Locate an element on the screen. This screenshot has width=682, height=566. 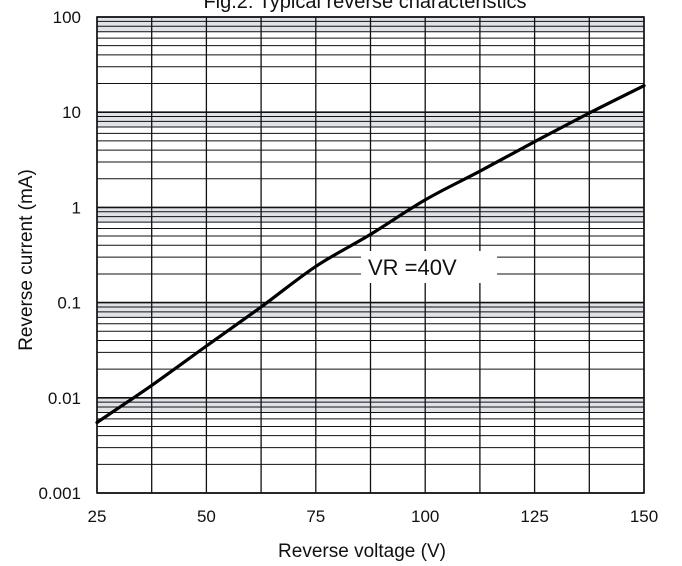
y-tick-label: 0.001 is located at coordinates (59, 493).